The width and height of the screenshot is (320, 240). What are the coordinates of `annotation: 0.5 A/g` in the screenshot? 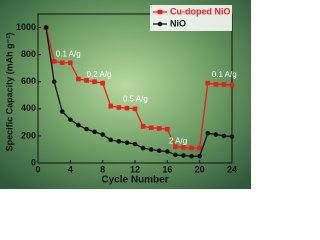 It's located at (135, 98).